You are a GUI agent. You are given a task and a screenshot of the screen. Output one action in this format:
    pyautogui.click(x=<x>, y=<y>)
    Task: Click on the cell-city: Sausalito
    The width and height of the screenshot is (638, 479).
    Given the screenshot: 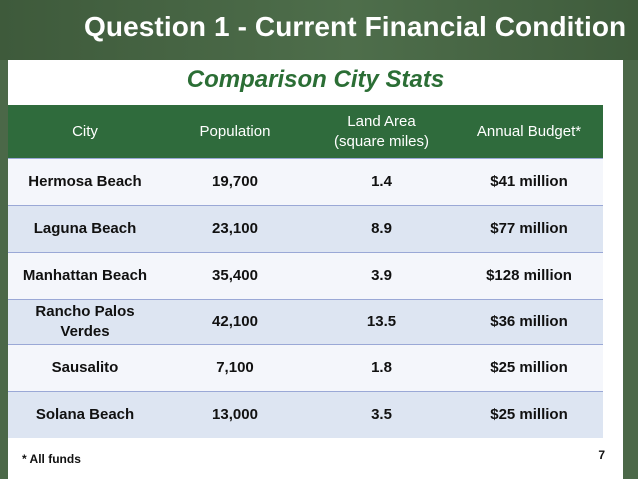 What is the action you would take?
    pyautogui.click(x=85, y=368)
    